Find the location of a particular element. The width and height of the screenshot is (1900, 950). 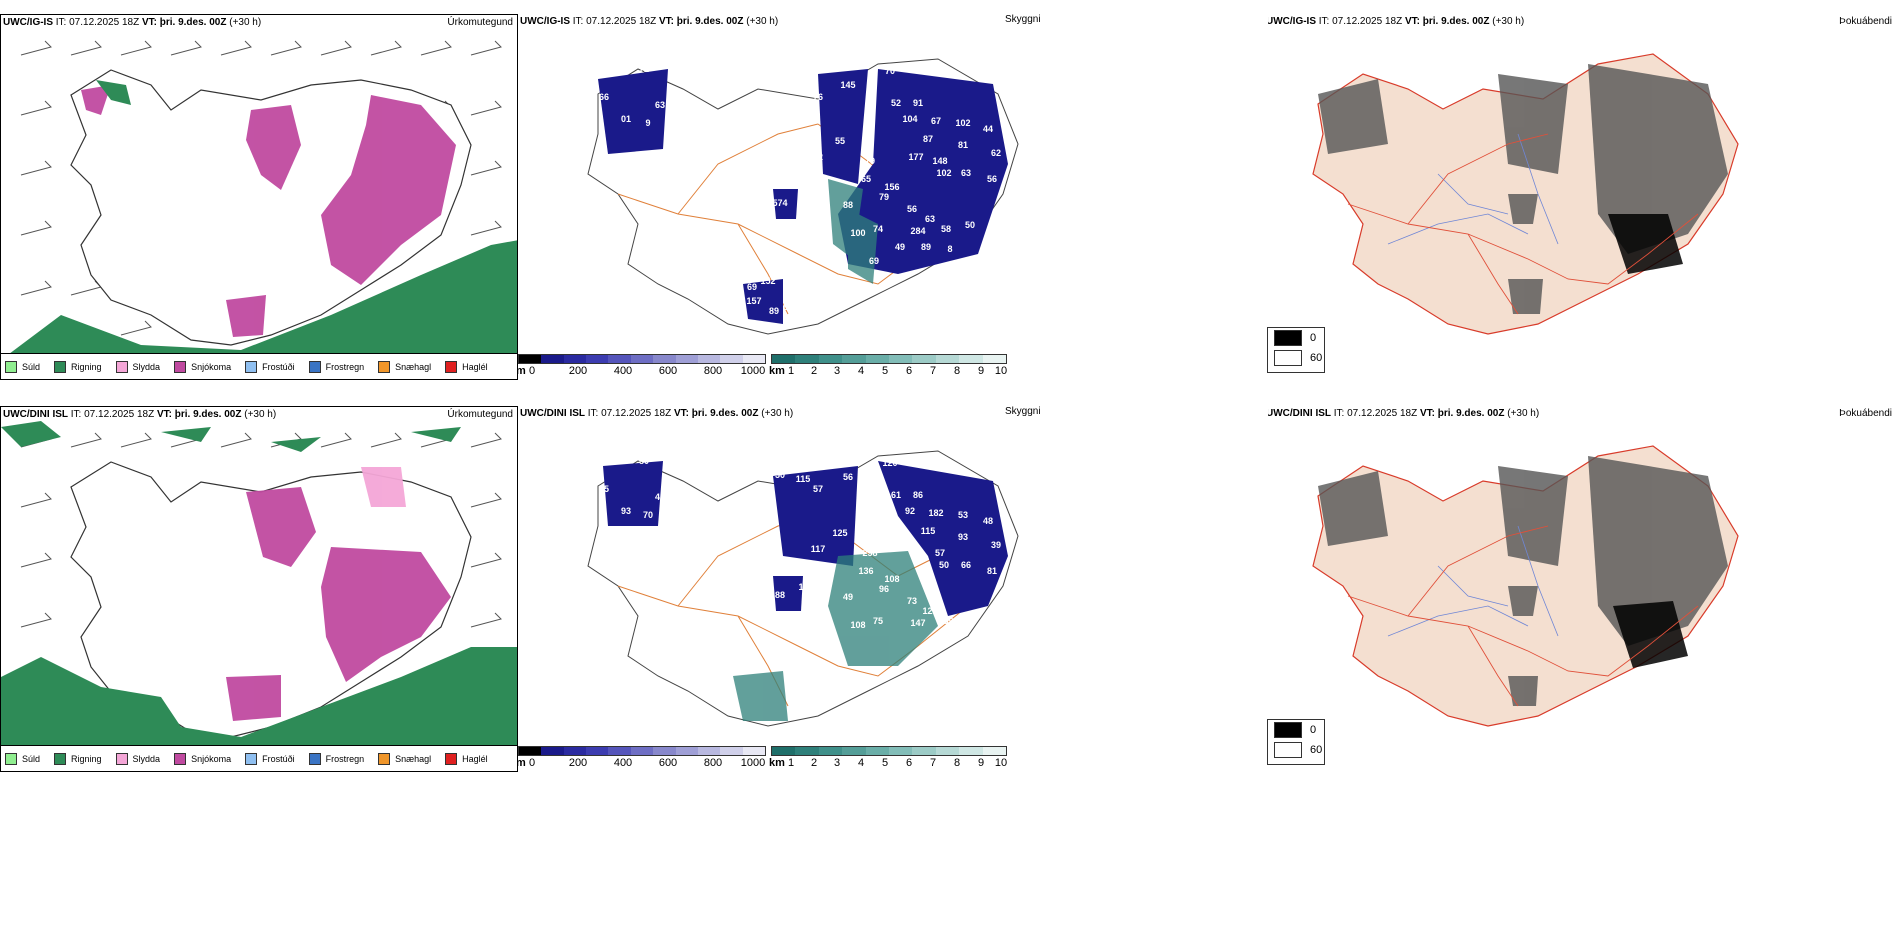

colorbar-tick: 10 is located at coordinates (1001, 763).